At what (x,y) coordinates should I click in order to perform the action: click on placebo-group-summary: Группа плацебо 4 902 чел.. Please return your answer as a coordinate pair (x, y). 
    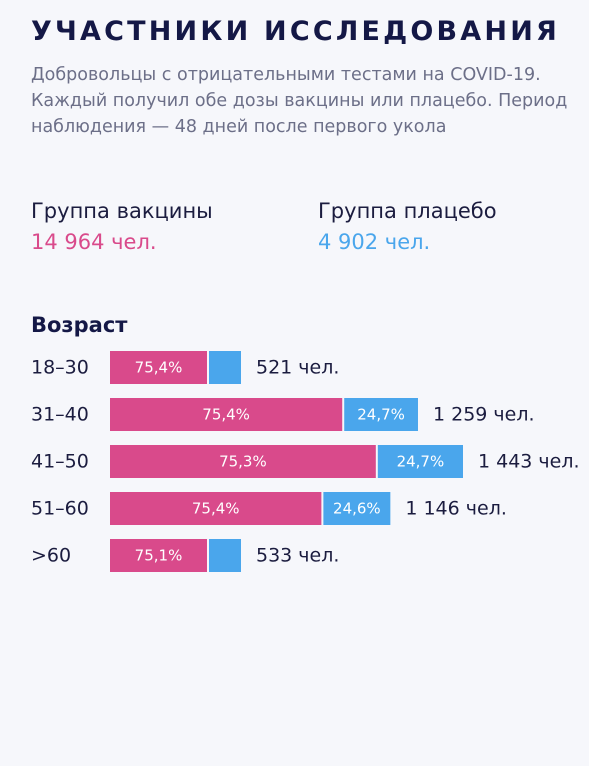
    Looking at the image, I should click on (407, 227).